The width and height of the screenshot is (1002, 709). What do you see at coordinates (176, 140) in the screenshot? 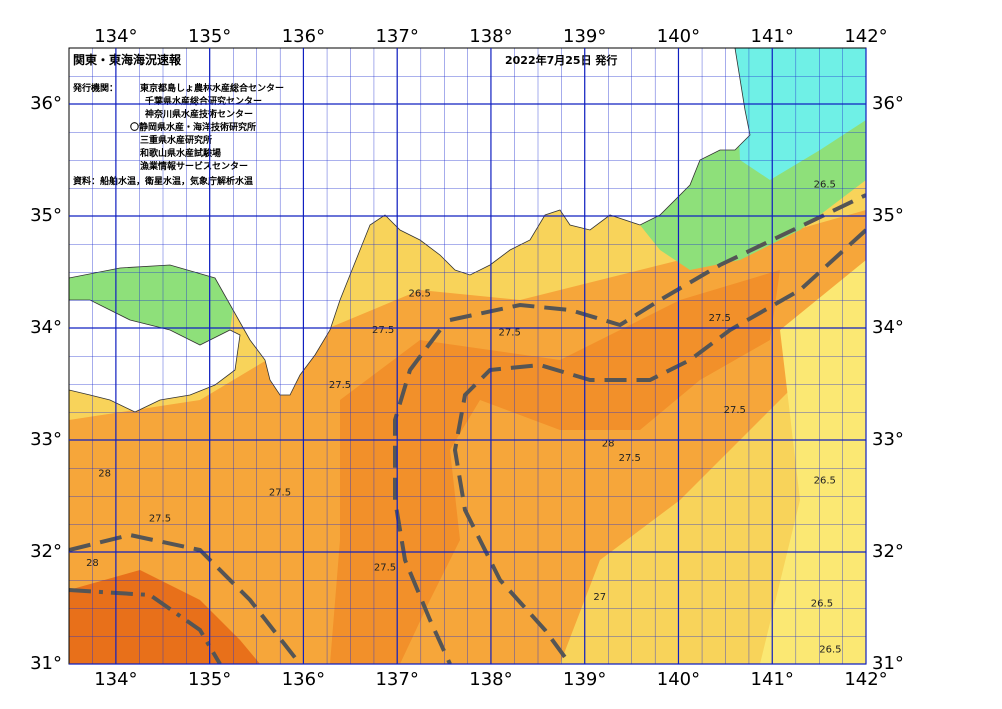
I see `agency: 三重県水産研究所` at bounding box center [176, 140].